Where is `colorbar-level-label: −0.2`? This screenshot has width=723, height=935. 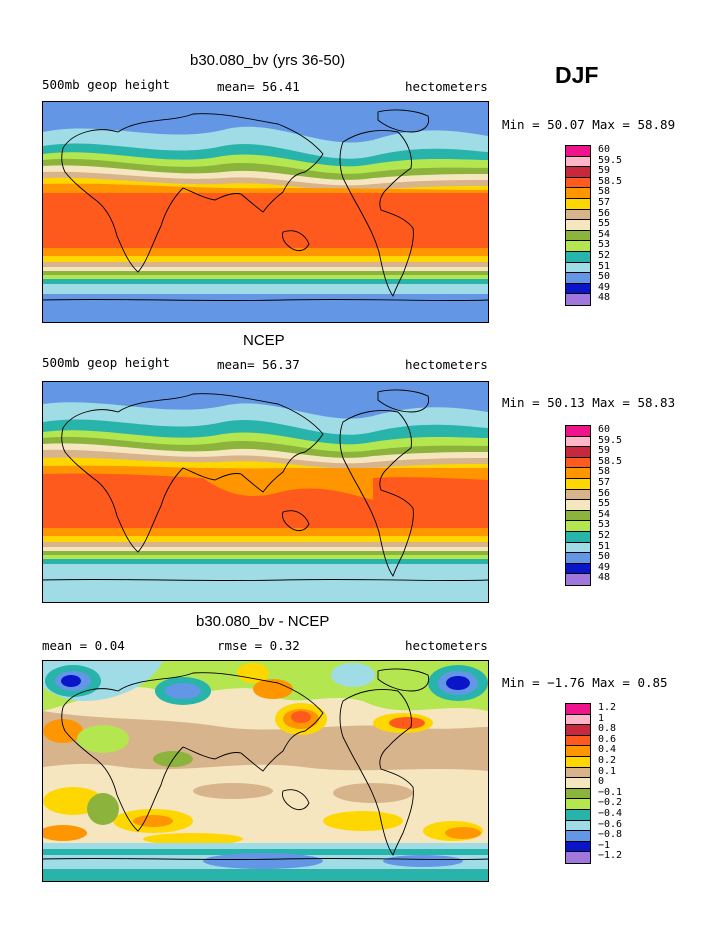
colorbar-level-label: −0.2 is located at coordinates (610, 803).